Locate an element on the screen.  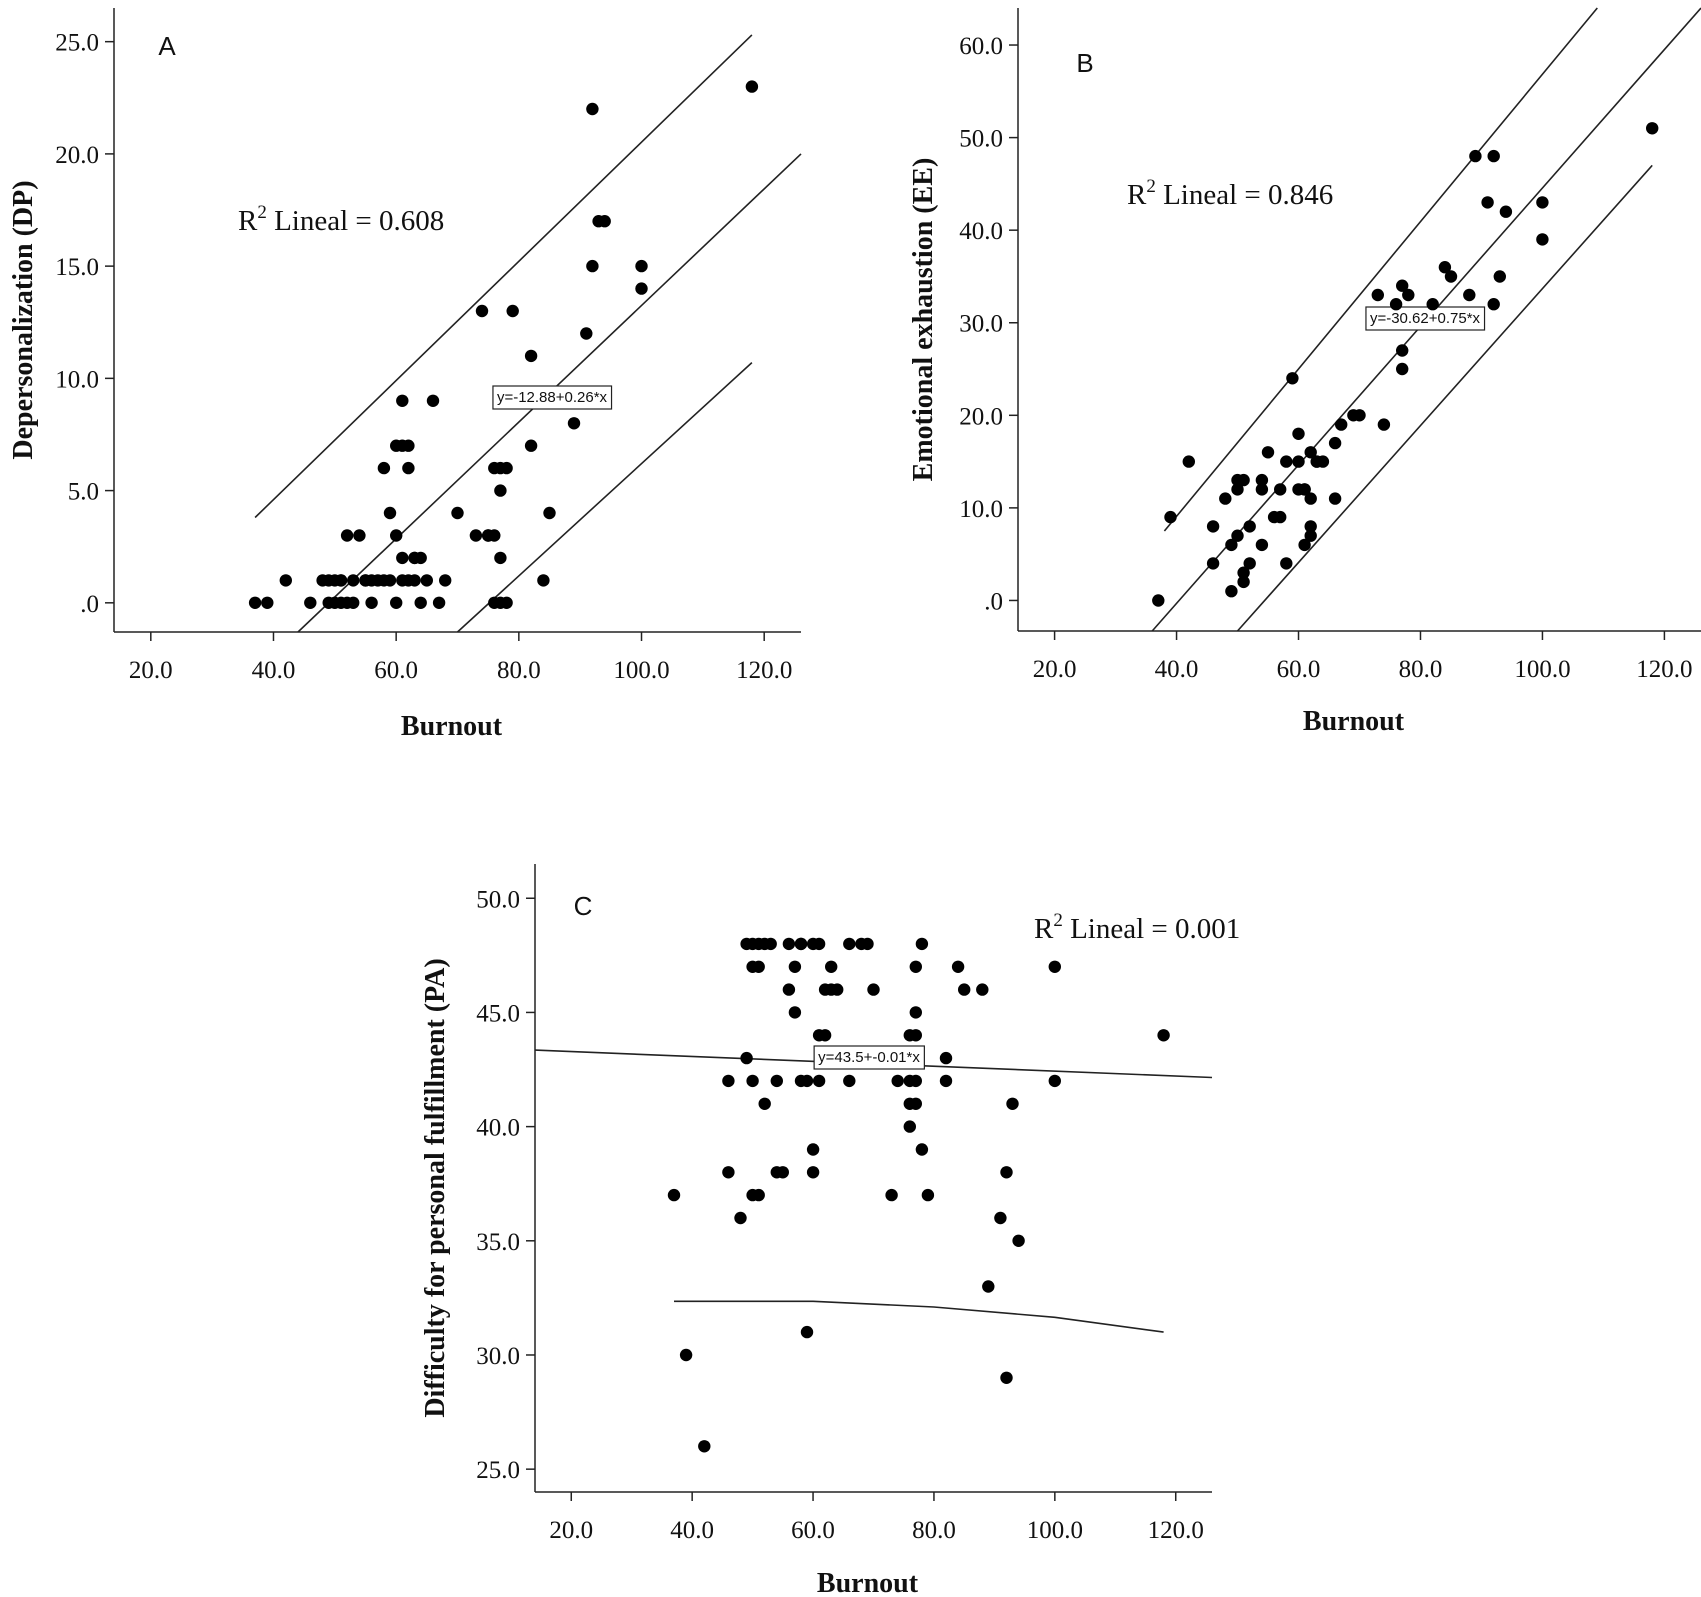
y-tick-label: 40.0 is located at coordinates (981, 231).